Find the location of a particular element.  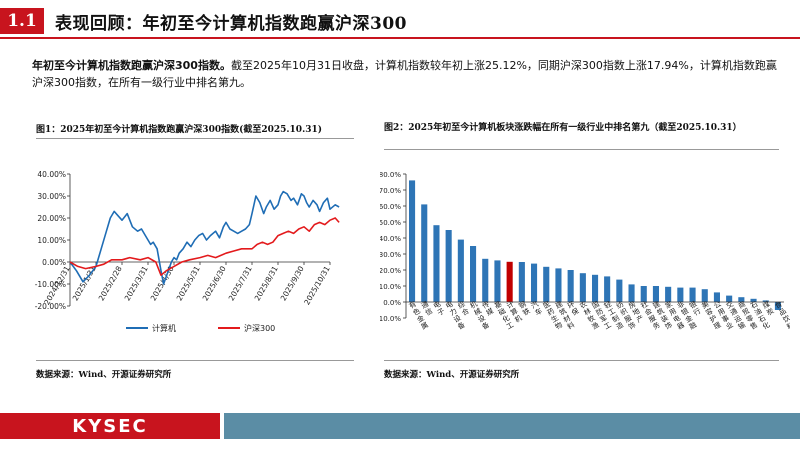

x-tick-label: 汽车 is located at coordinates (536, 308).